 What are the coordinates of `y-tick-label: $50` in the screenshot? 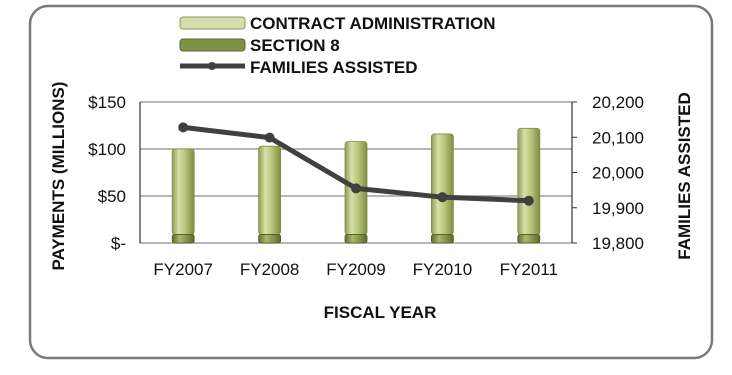 It's located at (112, 196).